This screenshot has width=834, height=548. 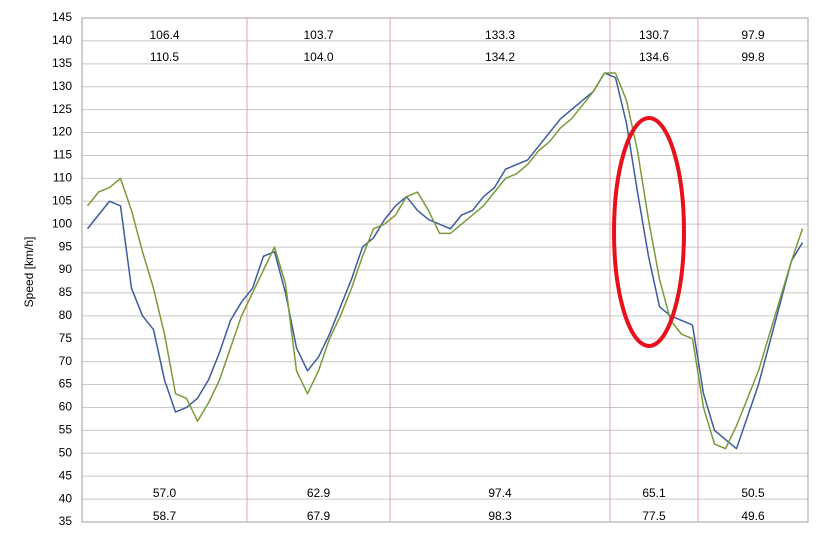 I want to click on sector-max-label: 104.0, so click(x=318, y=57).